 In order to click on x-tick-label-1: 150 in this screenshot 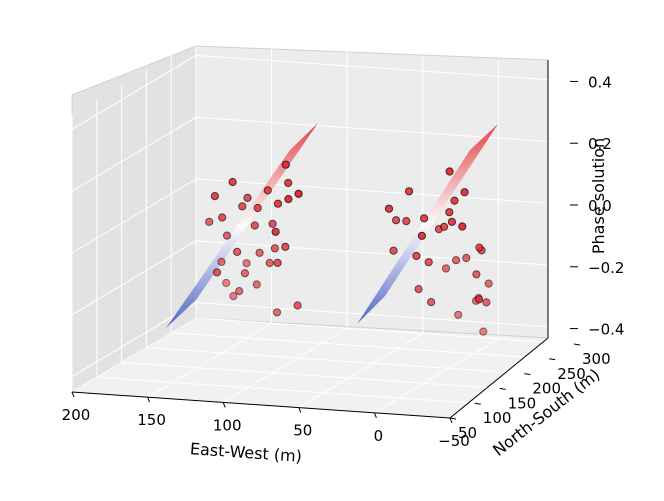, I will do `click(151, 420)`.